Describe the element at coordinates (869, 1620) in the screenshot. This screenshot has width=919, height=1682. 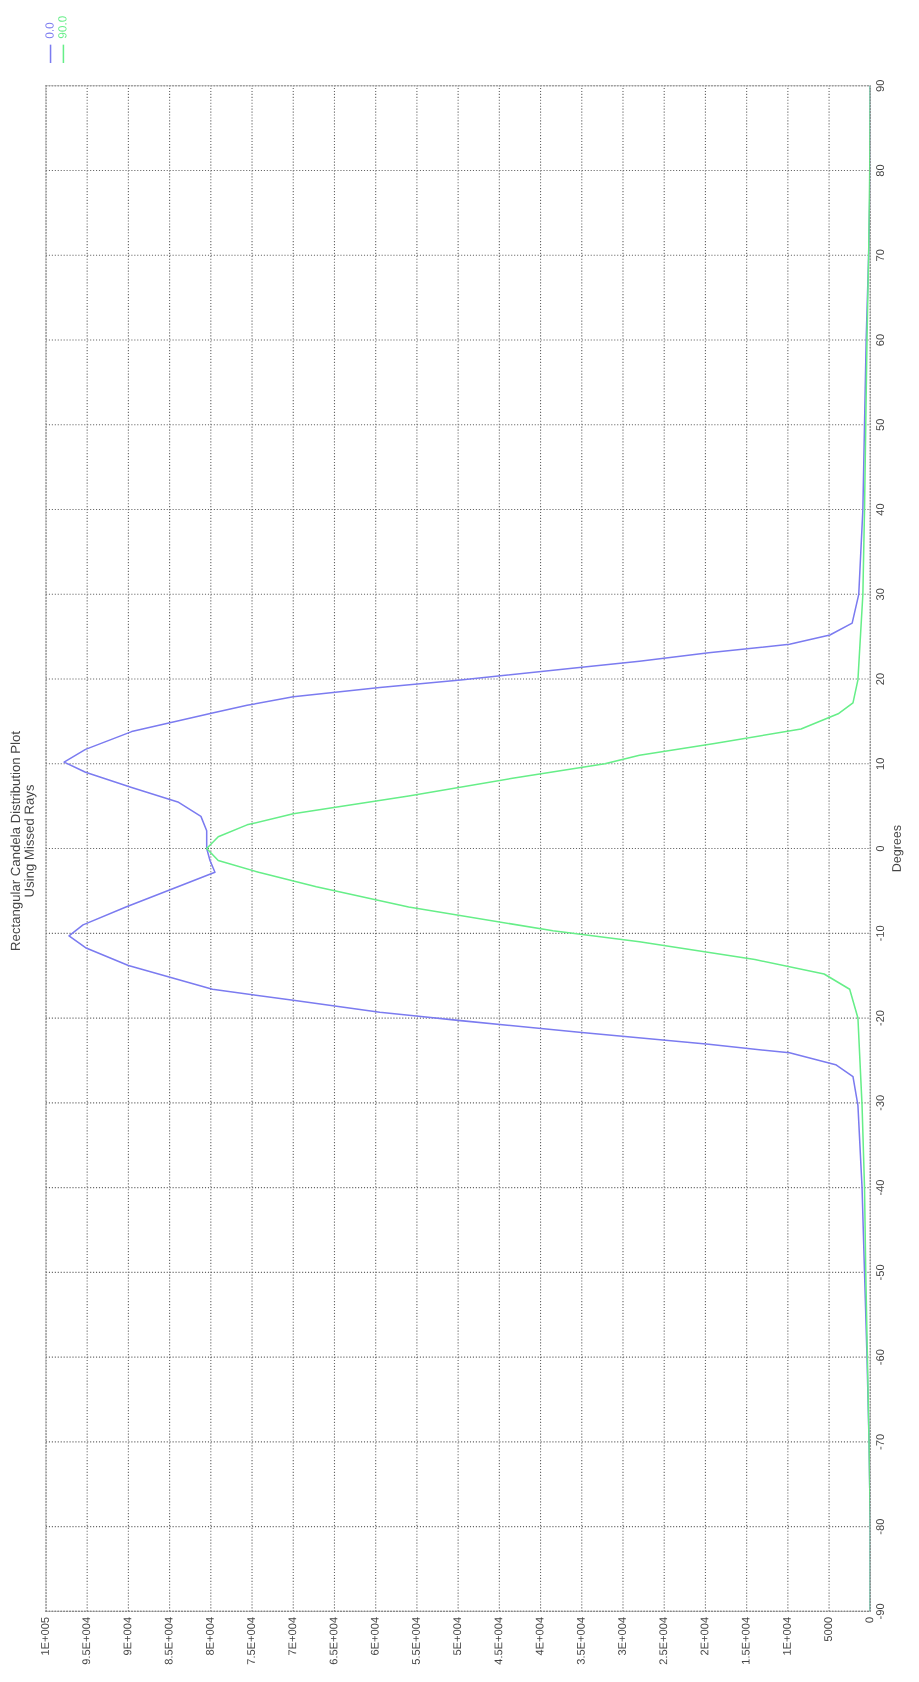
I see `x-tick-label: 0` at that location.